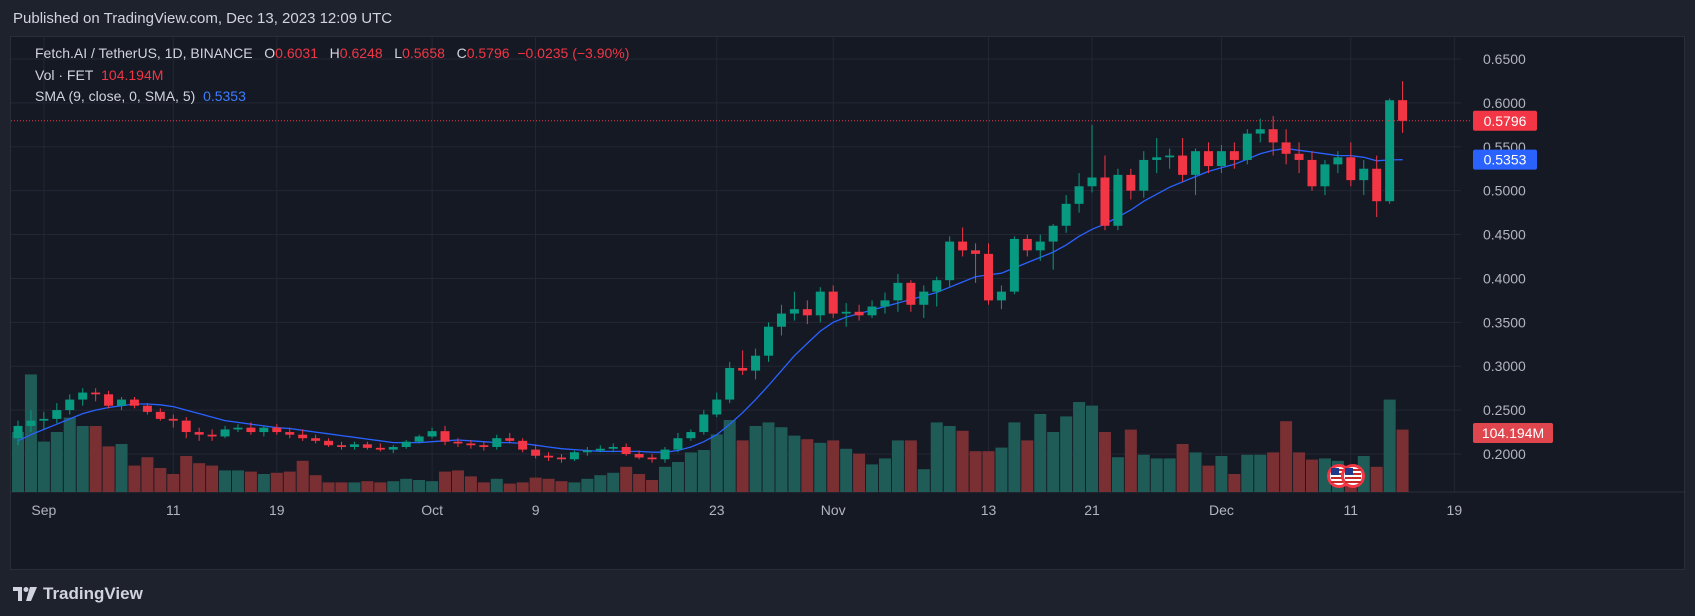 Image resolution: width=1695 pixels, height=616 pixels. Describe the element at coordinates (536, 510) in the screenshot. I see `x-tick-label: 9` at that location.